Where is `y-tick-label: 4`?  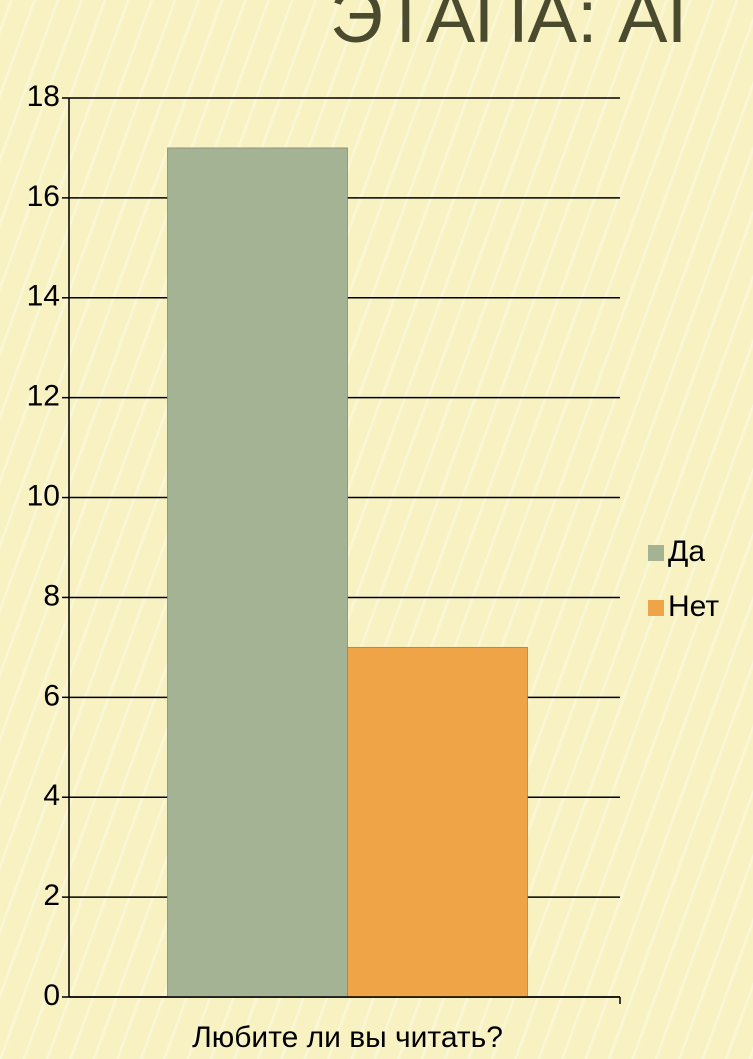
y-tick-label: 4 is located at coordinates (51, 795).